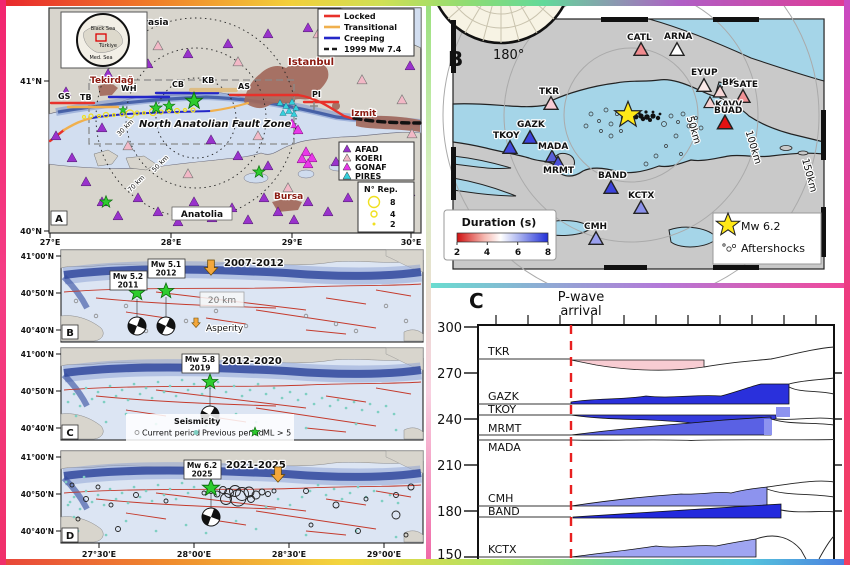 This screenshot has width=850, height=565. What do you see at coordinates (244, 86) in the screenshot?
I see `svg-text: AS` at bounding box center [244, 86].